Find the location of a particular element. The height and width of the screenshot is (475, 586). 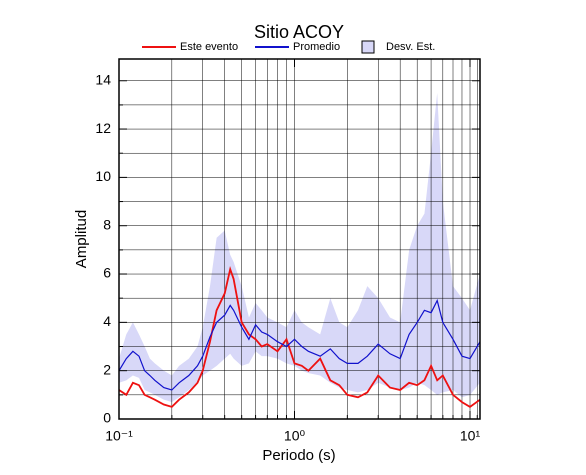

y-tick-label: 8 is located at coordinates (107, 224).